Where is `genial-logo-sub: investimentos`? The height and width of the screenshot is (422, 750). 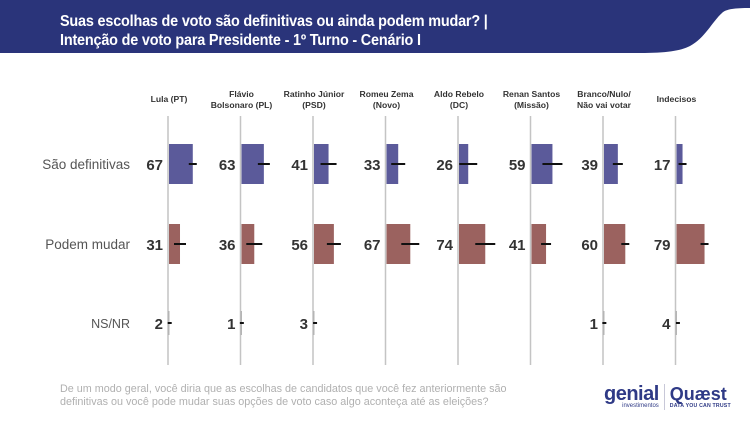
genial-logo-sub: investimentos is located at coordinates (640, 405).